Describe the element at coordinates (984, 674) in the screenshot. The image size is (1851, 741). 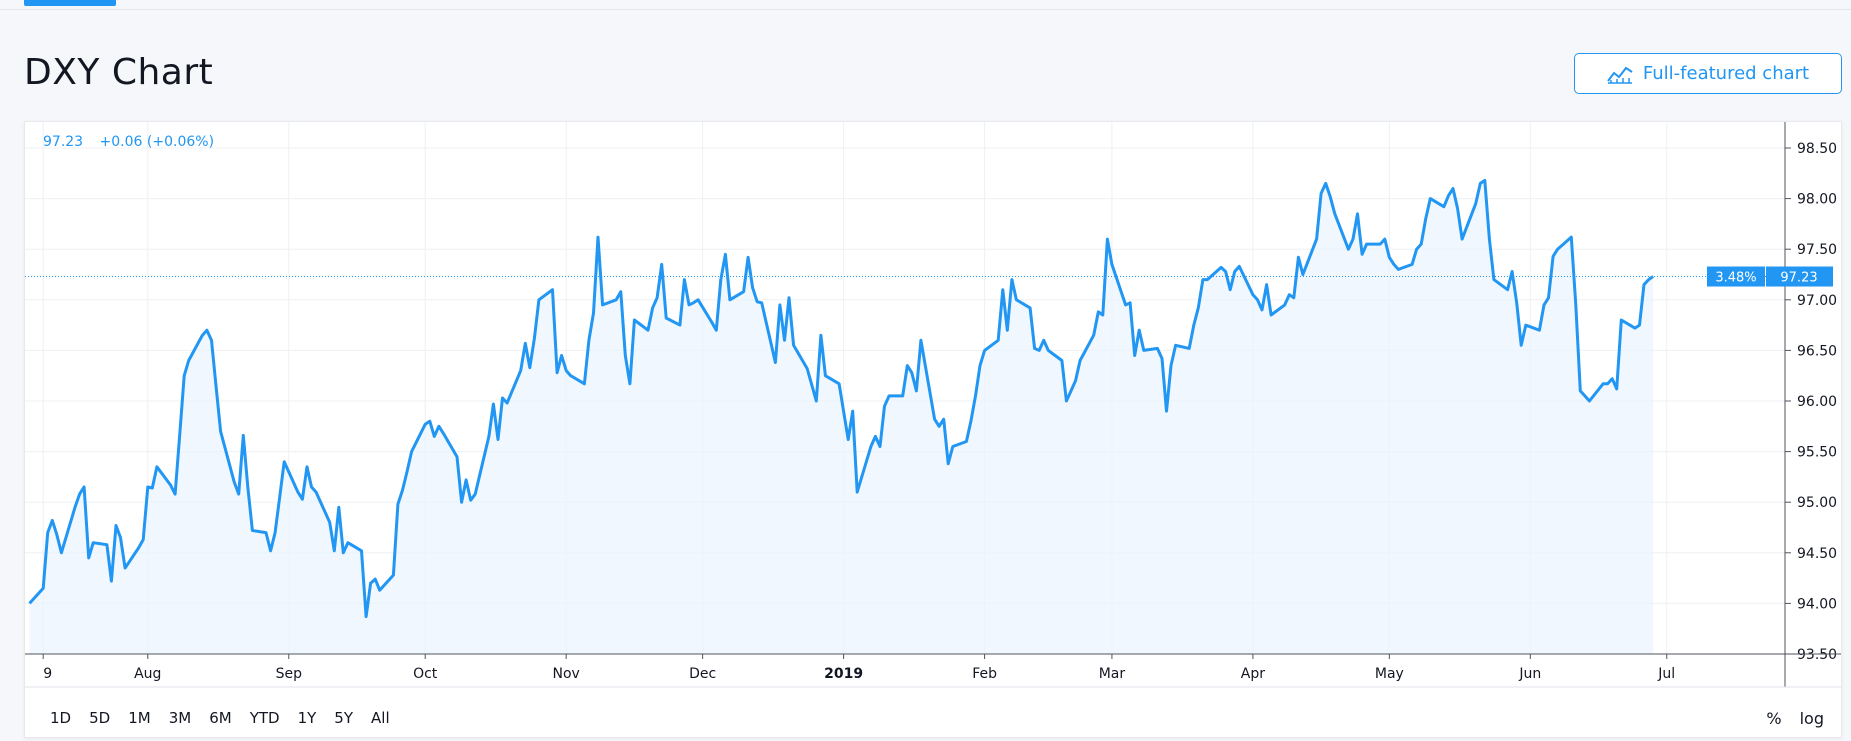
I see `x-tick-label: Feb` at that location.